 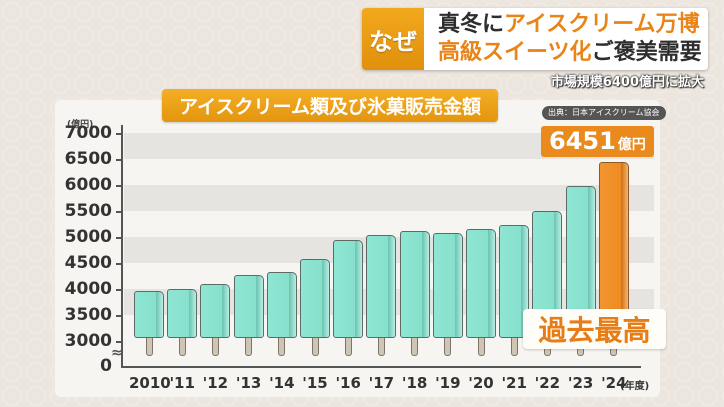 What do you see at coordinates (547, 383) in the screenshot?
I see `x-tick-label: '22` at bounding box center [547, 383].